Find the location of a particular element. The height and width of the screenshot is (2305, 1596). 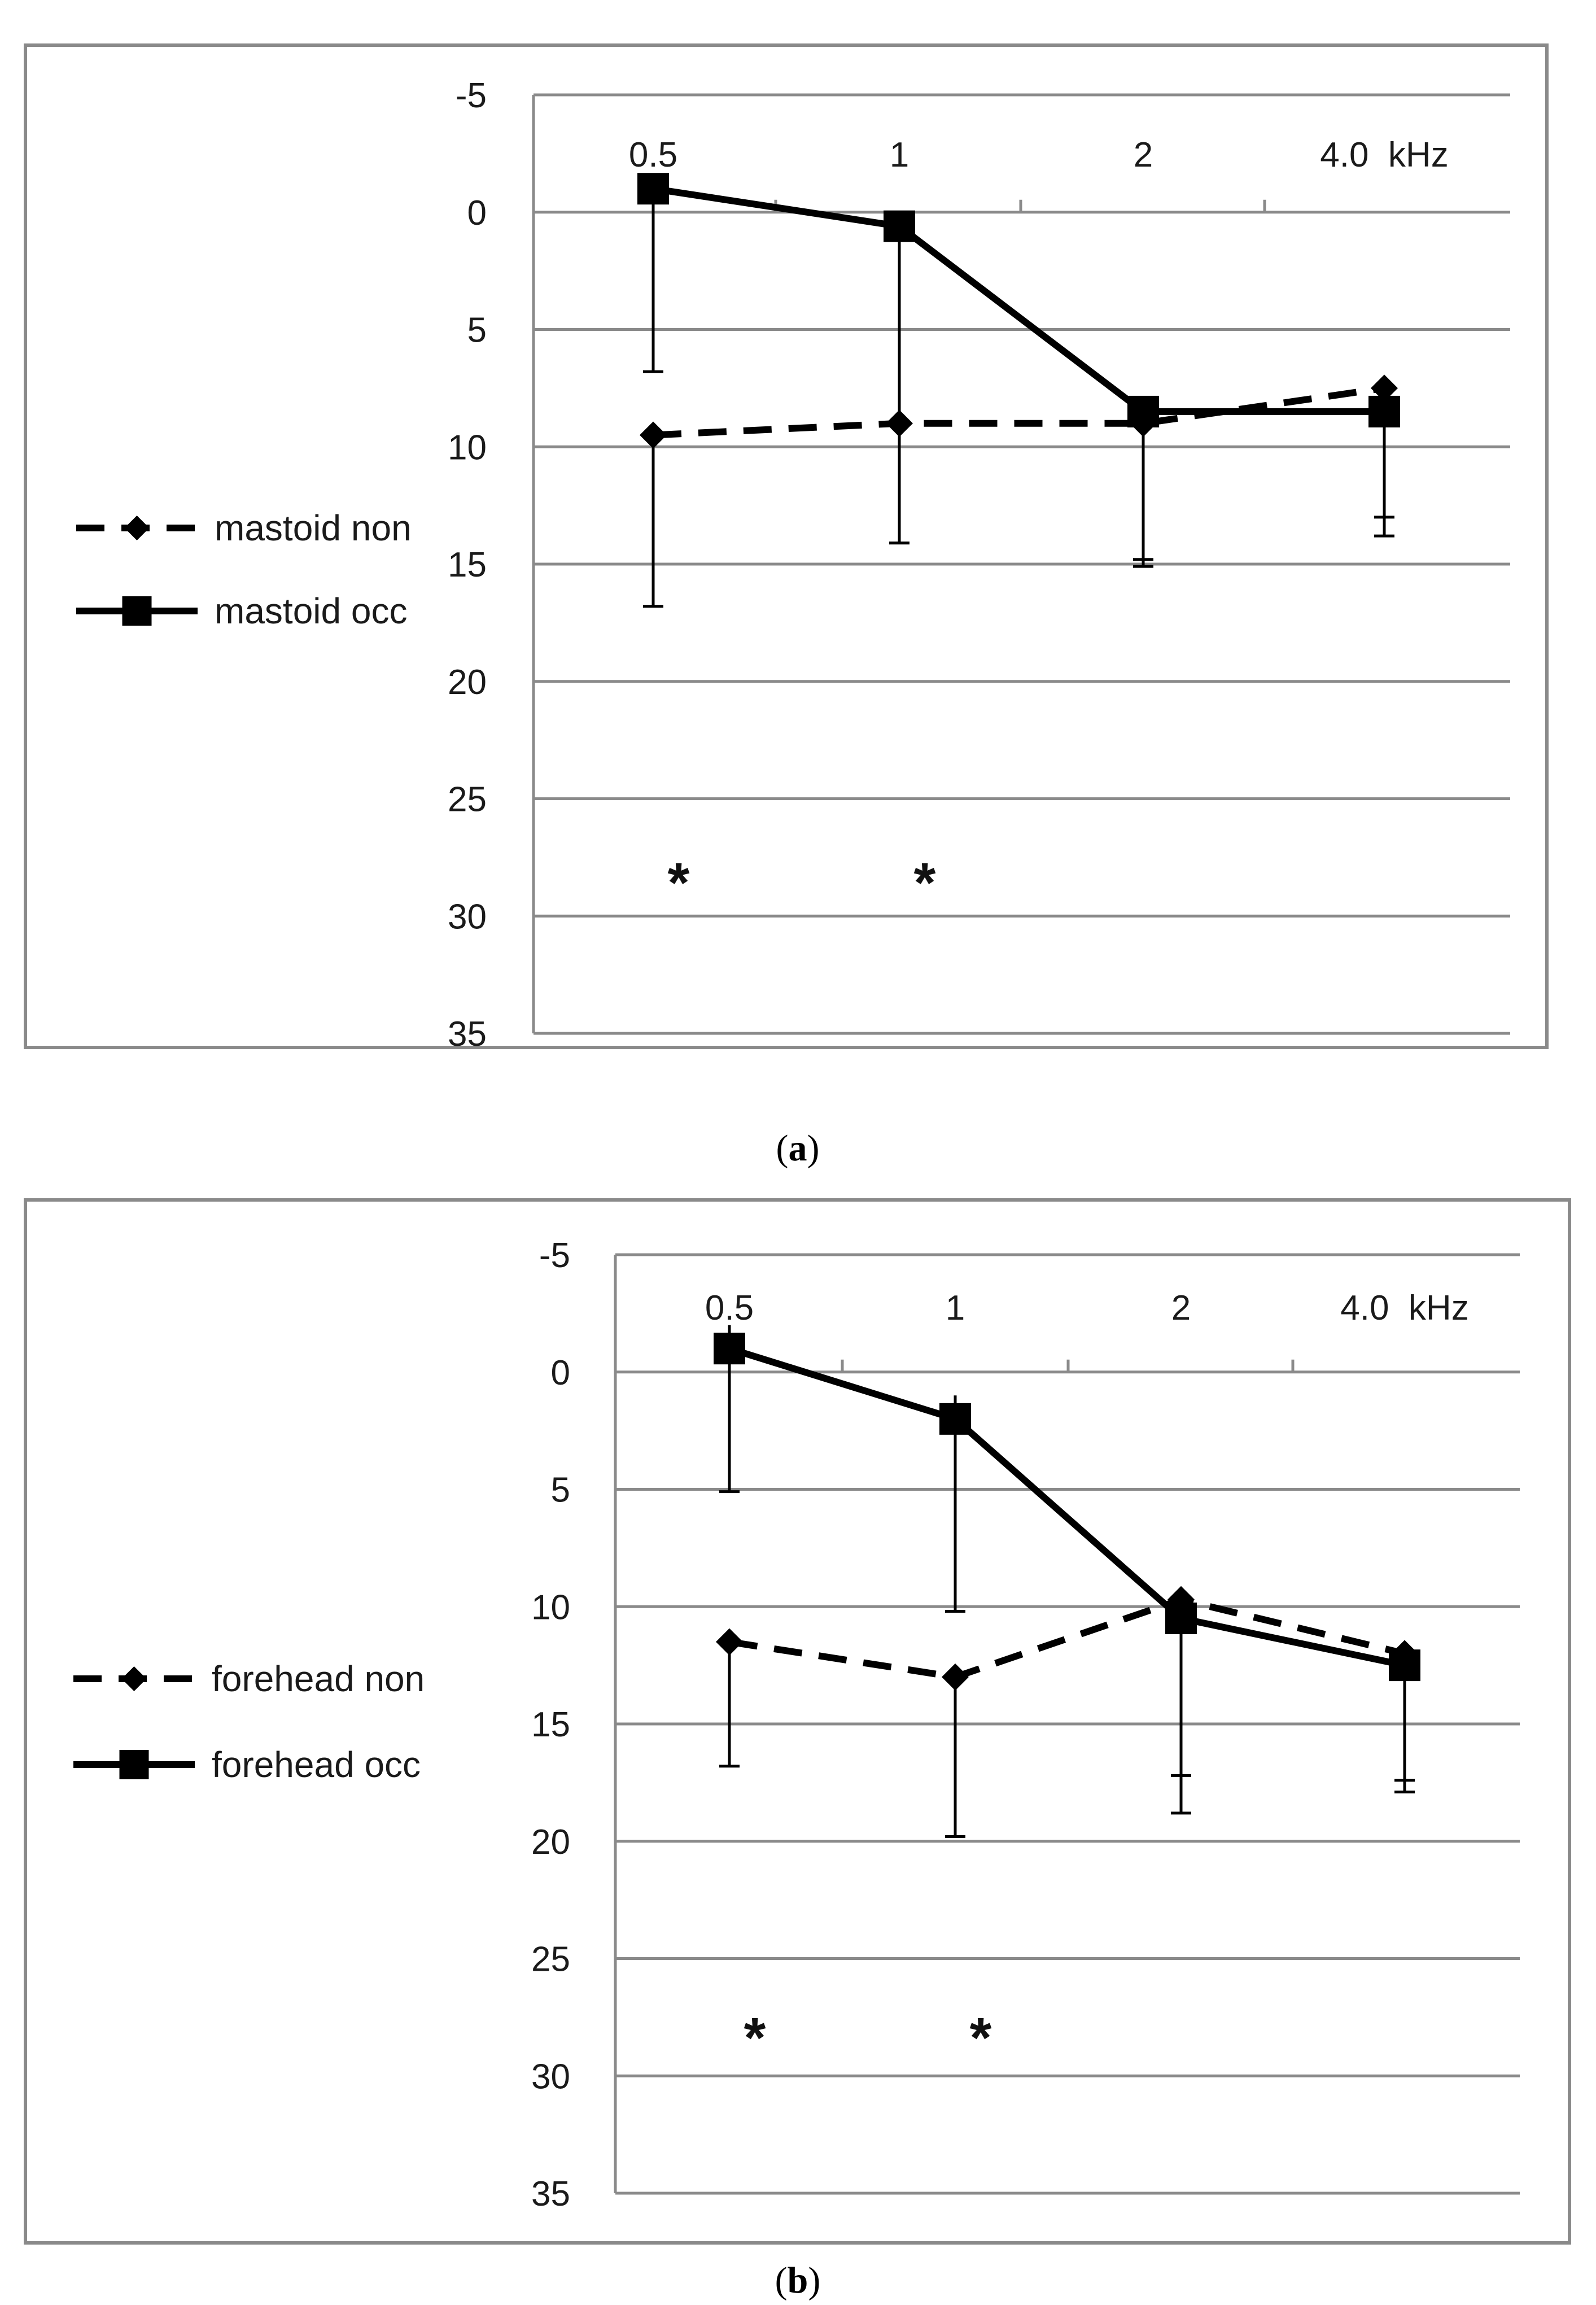

caption-b: (b) is located at coordinates (798, 2280).